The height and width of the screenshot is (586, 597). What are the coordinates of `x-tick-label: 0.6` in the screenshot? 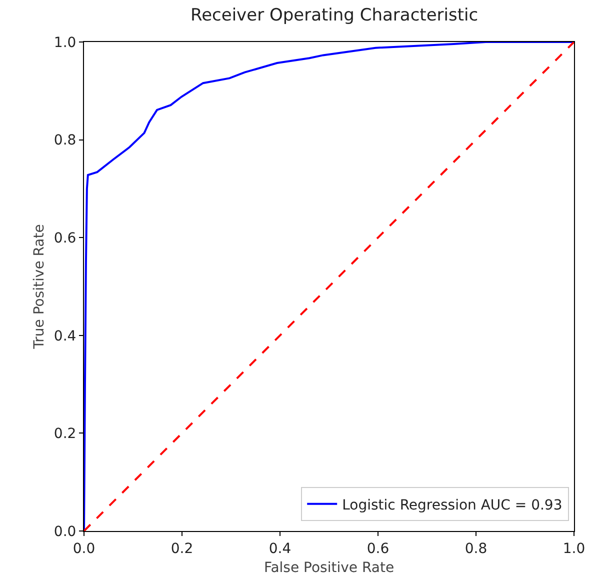 It's located at (378, 548).